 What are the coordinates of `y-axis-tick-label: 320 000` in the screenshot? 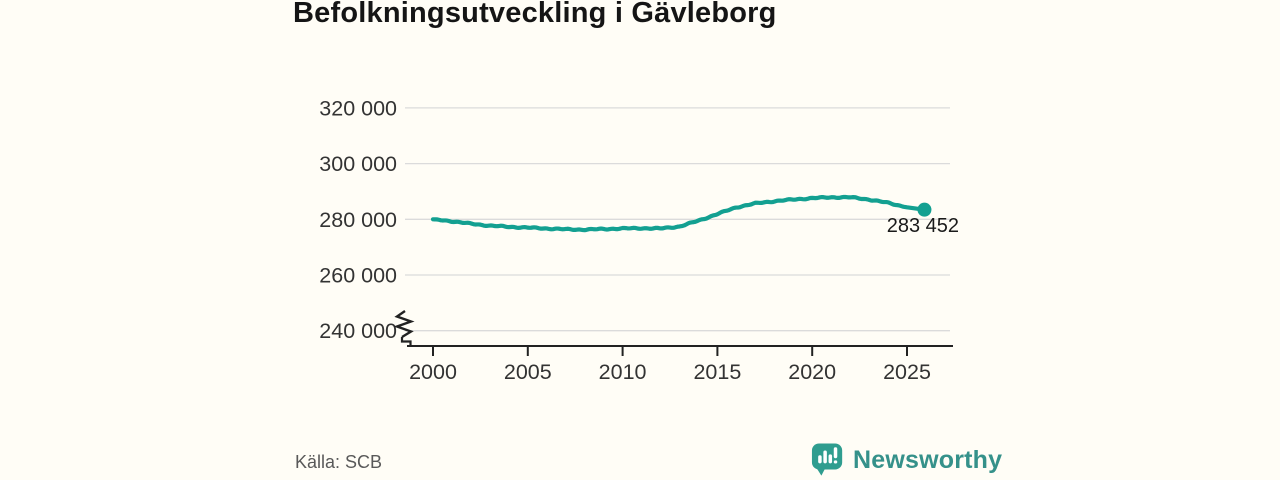 It's located at (358, 108).